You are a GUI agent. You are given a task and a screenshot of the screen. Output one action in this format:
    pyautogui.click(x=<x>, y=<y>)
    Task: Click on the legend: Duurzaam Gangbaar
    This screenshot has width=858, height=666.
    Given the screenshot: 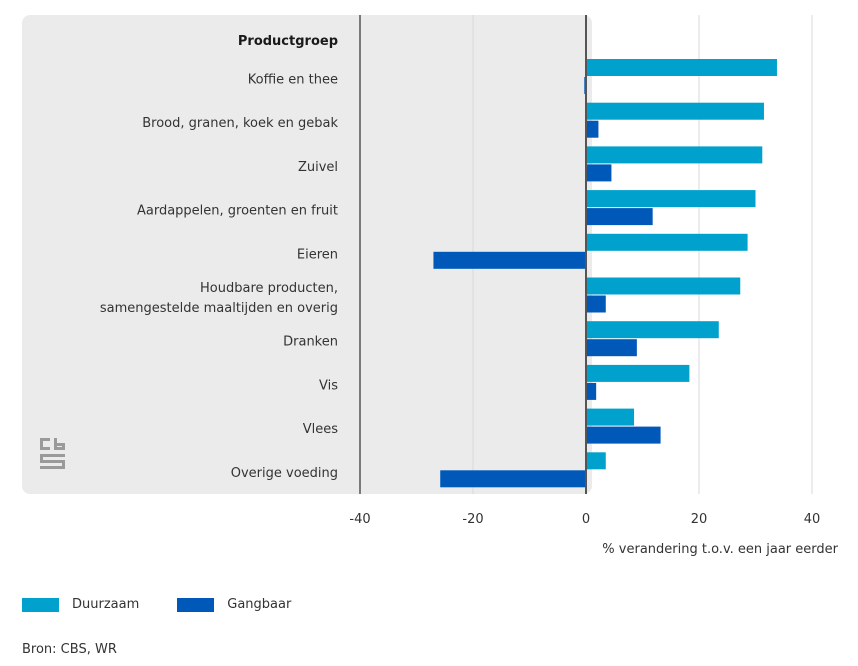 What is the action you would take?
    pyautogui.click(x=175, y=604)
    